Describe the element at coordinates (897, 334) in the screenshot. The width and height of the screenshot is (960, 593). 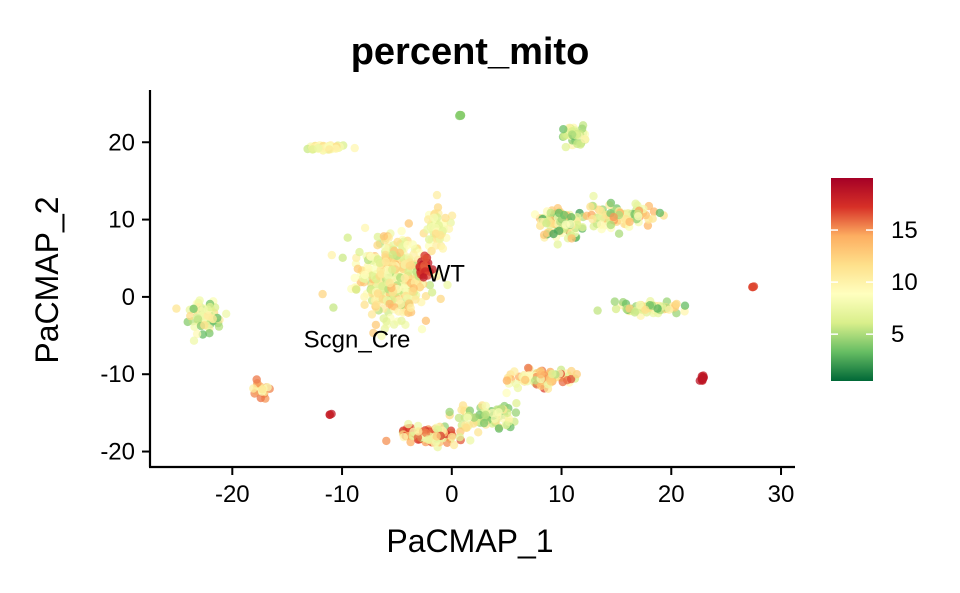
I see `colorbar-tick-label: 5` at that location.